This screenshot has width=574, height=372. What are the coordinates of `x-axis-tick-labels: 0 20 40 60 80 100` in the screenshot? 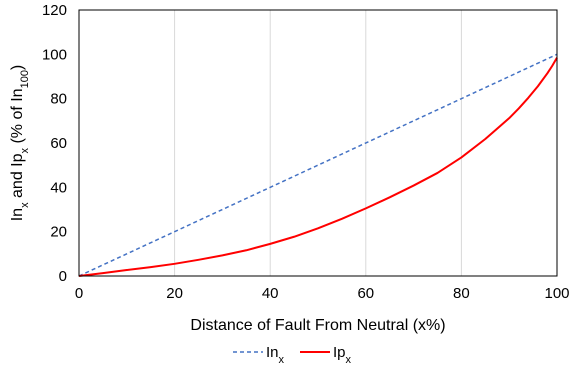 It's located at (322, 293).